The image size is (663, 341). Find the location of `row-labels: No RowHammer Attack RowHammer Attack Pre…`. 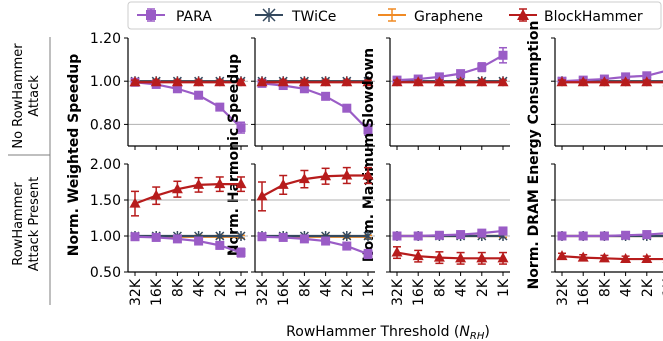

row-labels: No RowHammer Attack RowHammer Attack Pre… is located at coordinates (29, 171).